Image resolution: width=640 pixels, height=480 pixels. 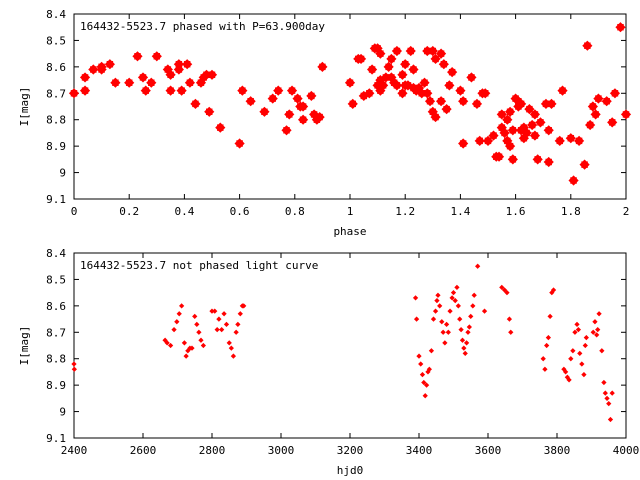 I want to click on unphased-x-tick-label: 3400, so click(x=419, y=450).